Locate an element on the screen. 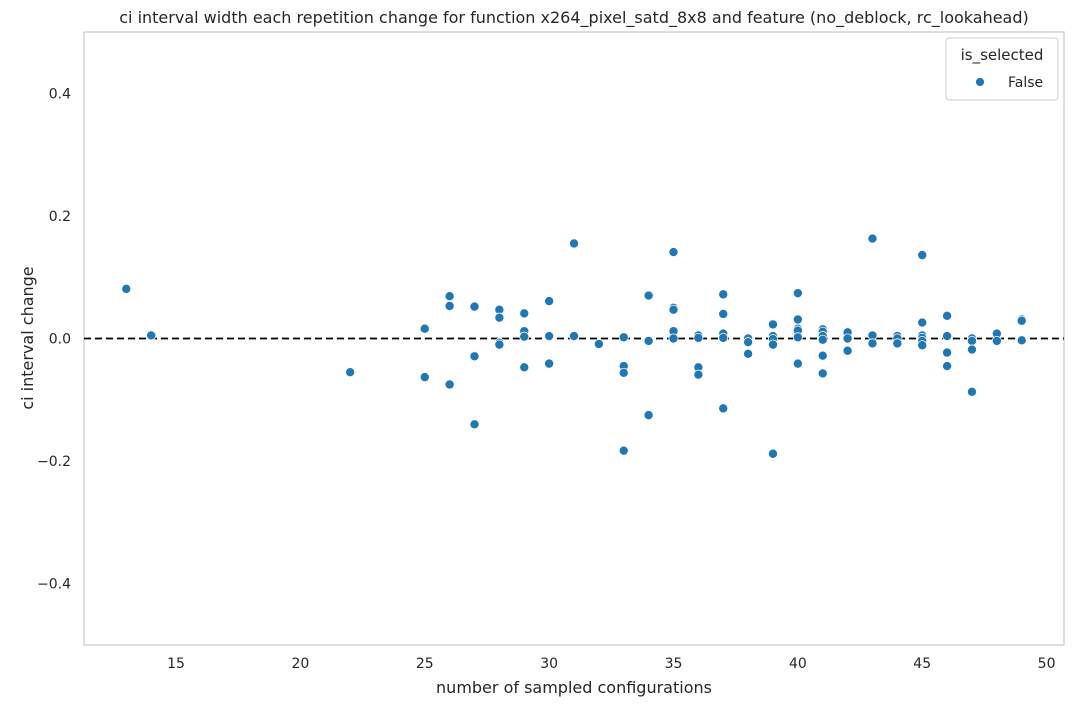 The image size is (1074, 706). legend-box is located at coordinates (1002, 69).